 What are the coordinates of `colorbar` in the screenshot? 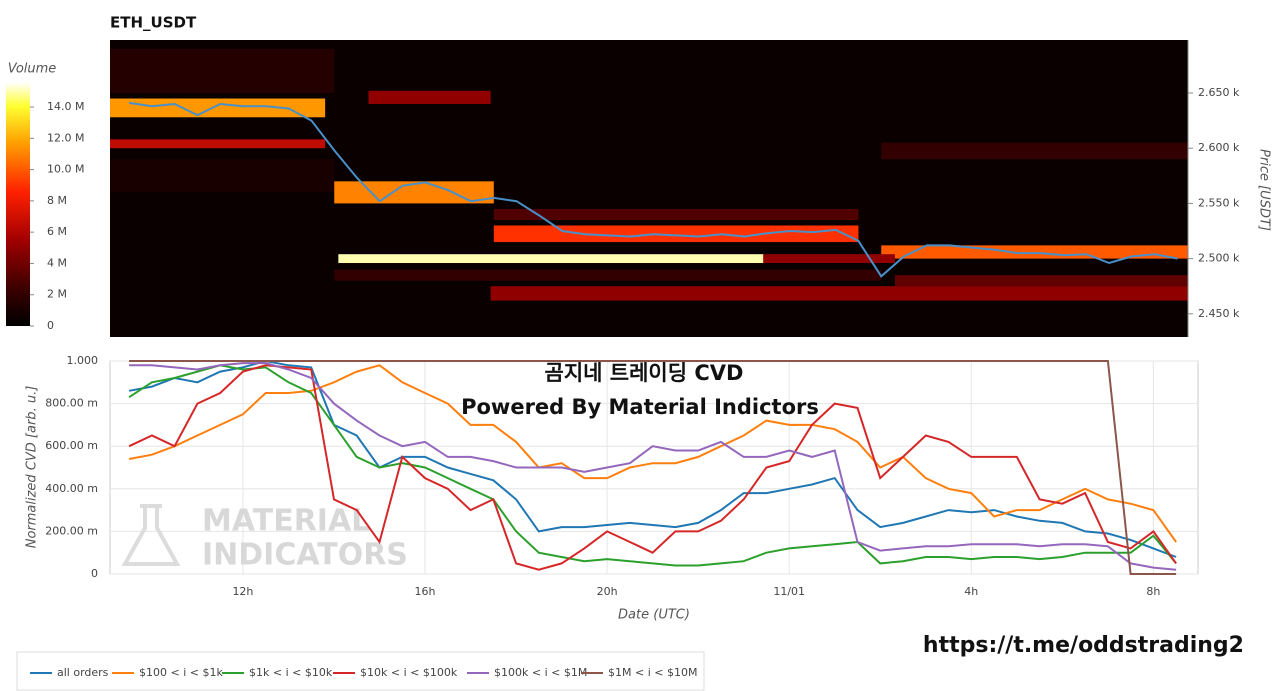 It's located at (18, 204).